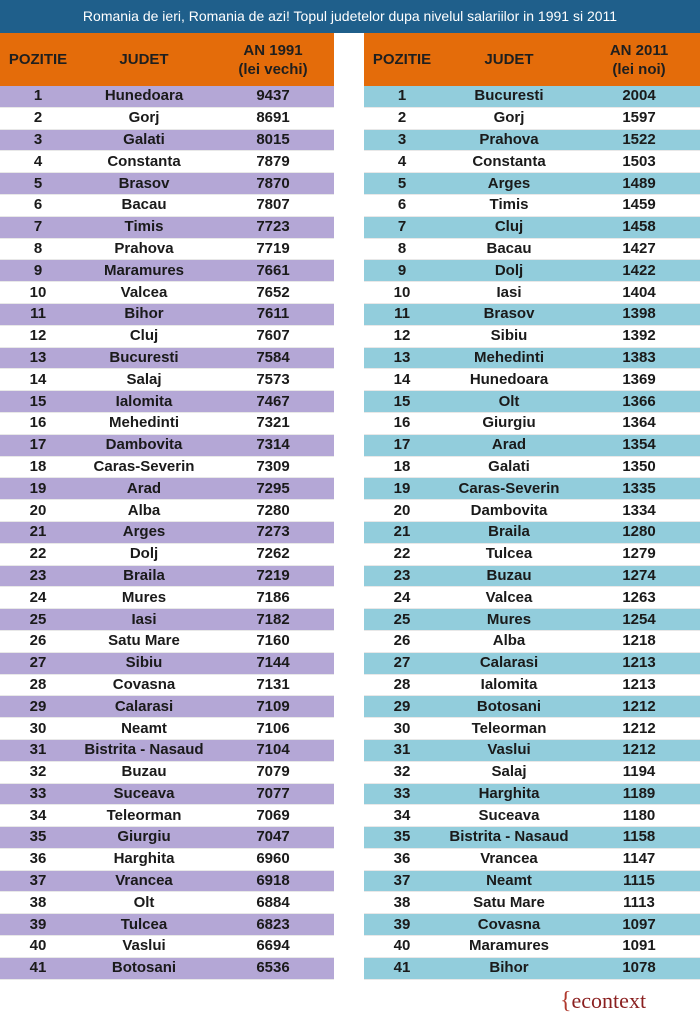 This screenshot has width=700, height=1018. What do you see at coordinates (38, 445) in the screenshot?
I see `cell-pozitie: 17` at bounding box center [38, 445].